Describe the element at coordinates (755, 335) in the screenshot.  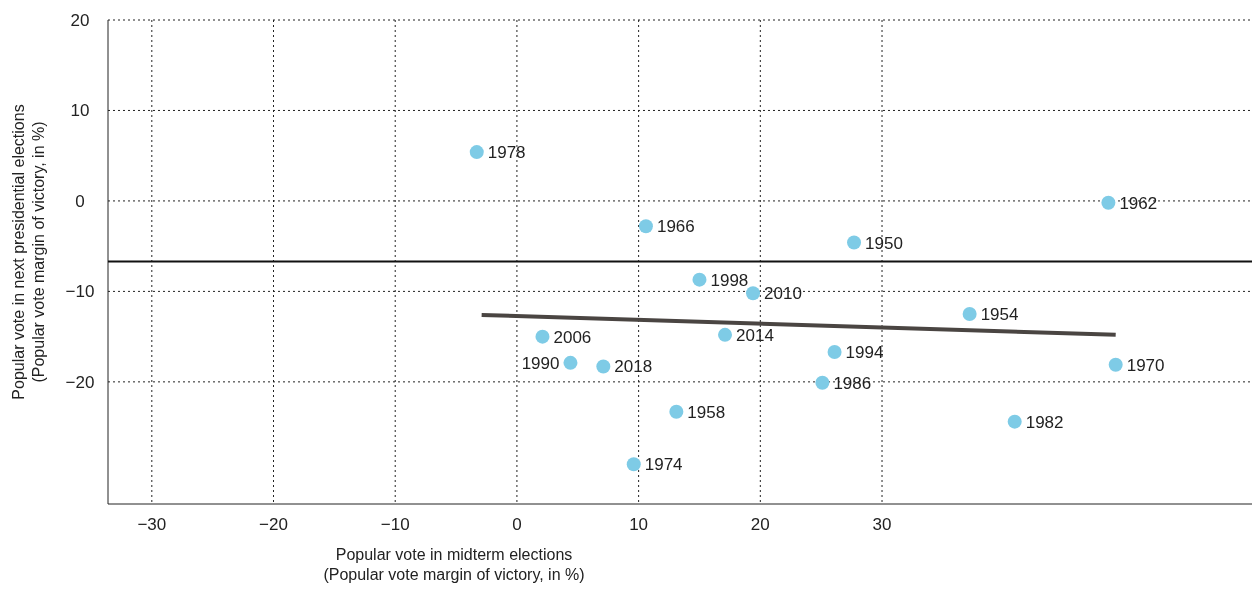
I see `annotation: 2014` at that location.